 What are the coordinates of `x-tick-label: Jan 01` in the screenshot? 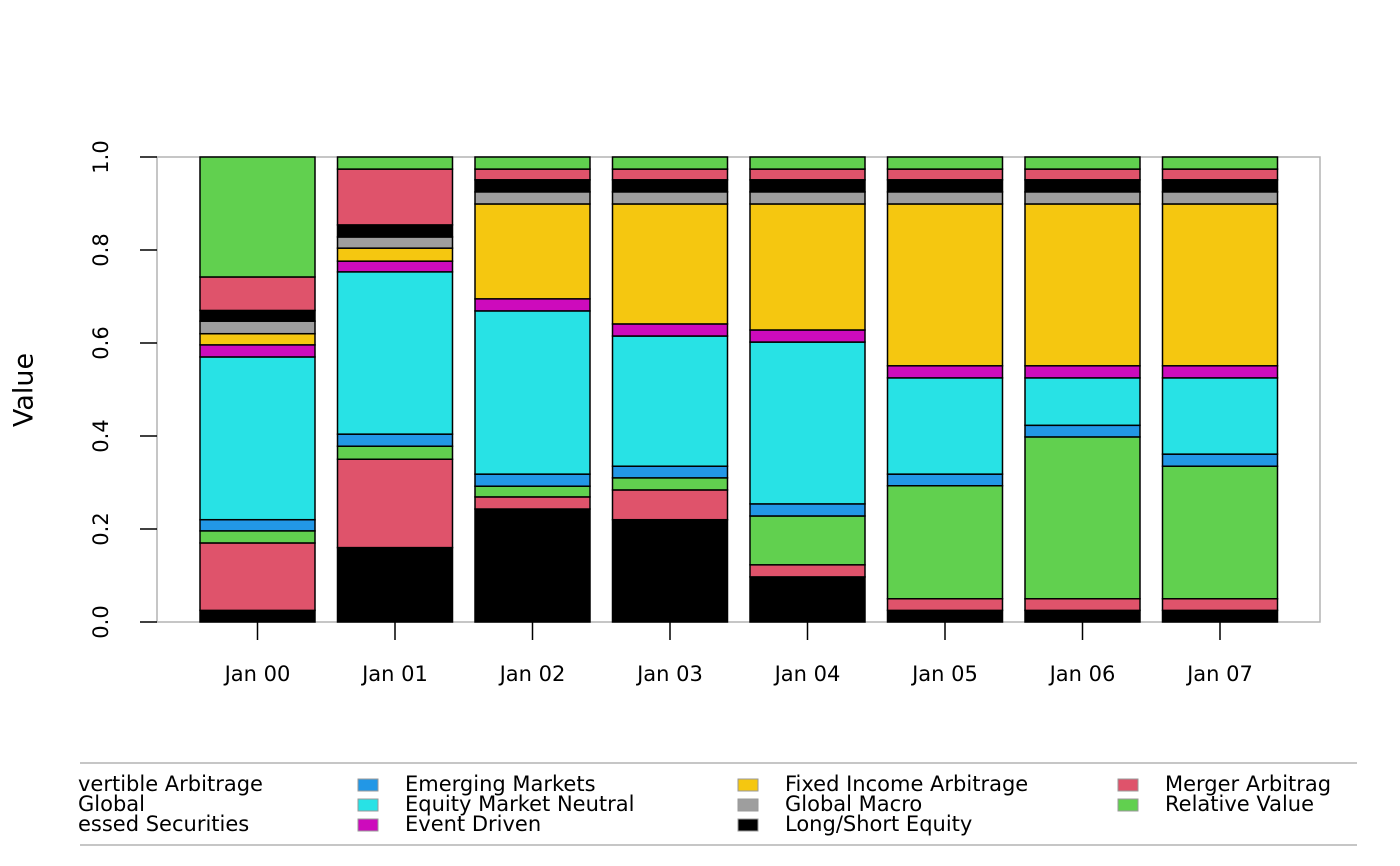 It's located at (394, 674).